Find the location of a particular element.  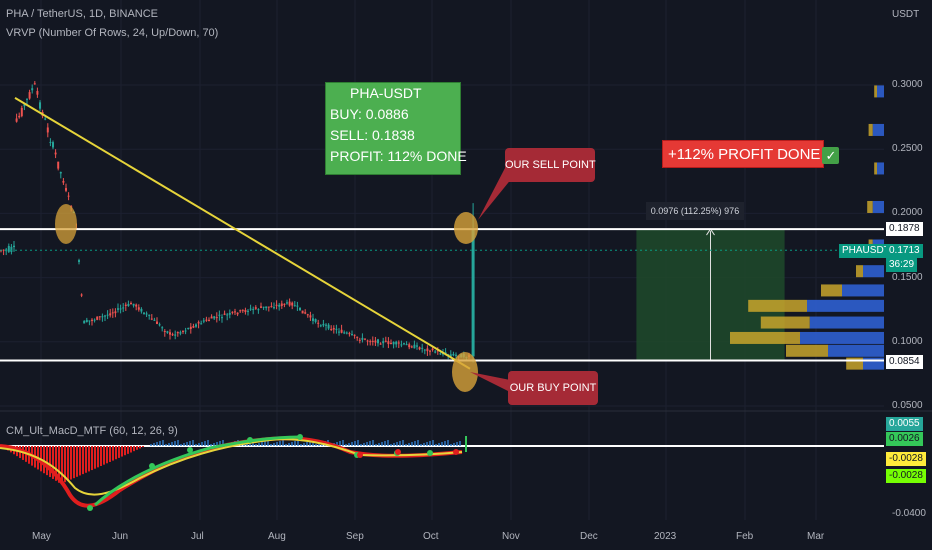

signal-line is located at coordinates (231, 467).